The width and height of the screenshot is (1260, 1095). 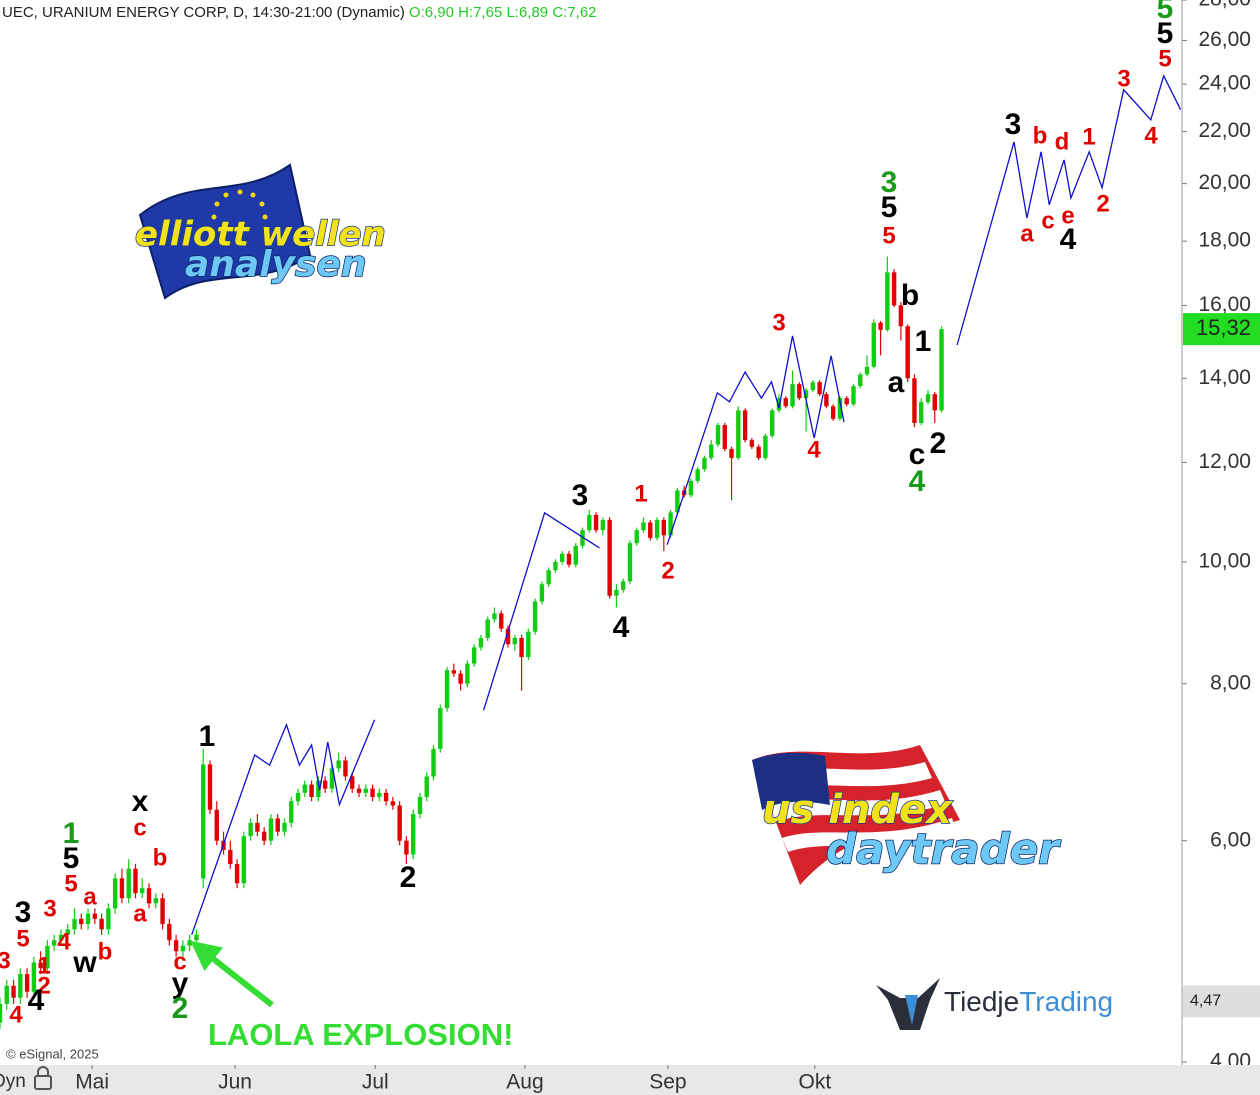 I want to click on logo-elliott: elliott wellen analysen, so click(x=260, y=231).